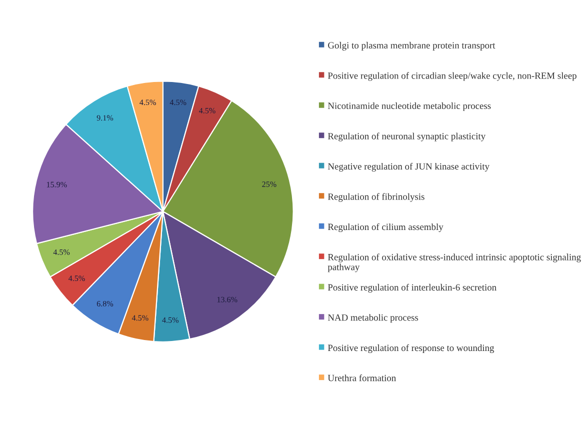 This screenshot has height=423, width=582. I want to click on legend-label: Golgi to plasma membrane protein transport, so click(412, 46).